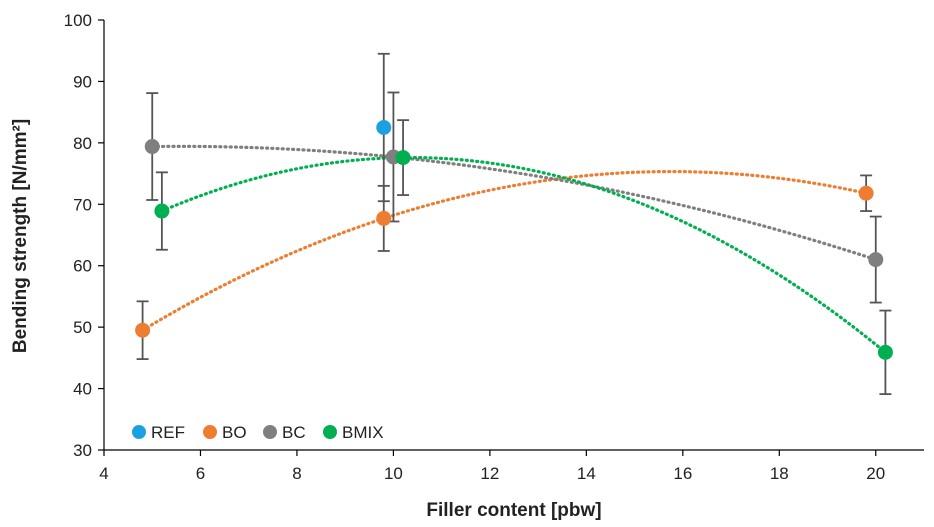  What do you see at coordinates (103, 473) in the screenshot?
I see `x-tick-label: 4` at bounding box center [103, 473].